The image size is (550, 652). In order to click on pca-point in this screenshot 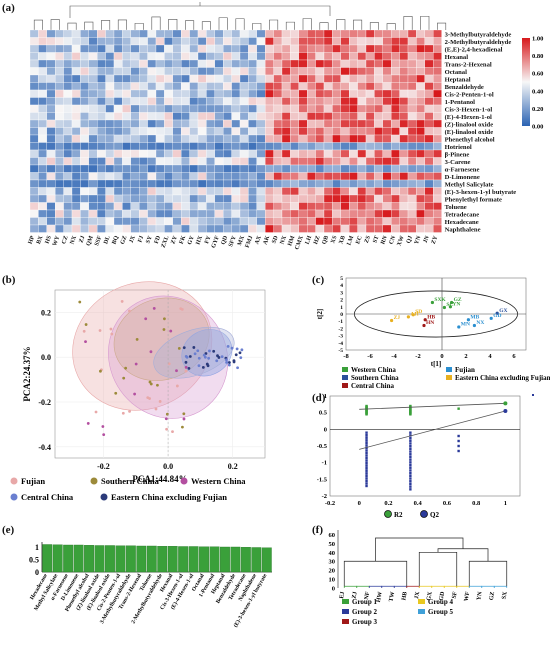, I will do `click(136, 364)`.